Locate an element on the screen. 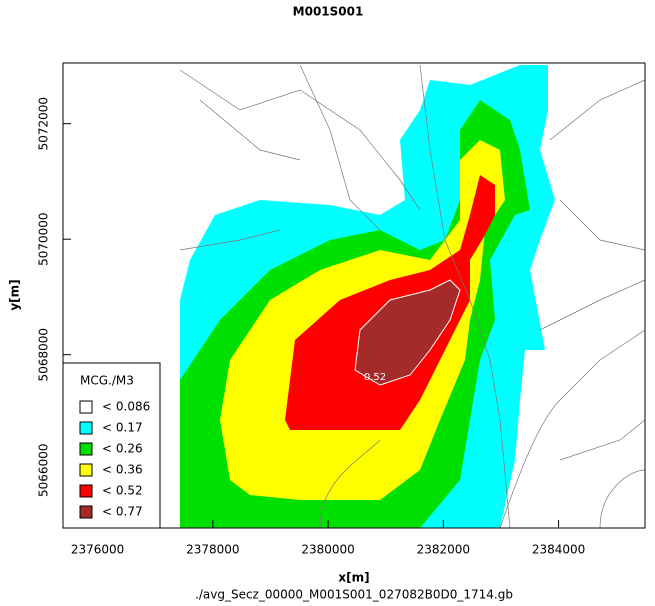  contour-line is located at coordinates (407, 332).